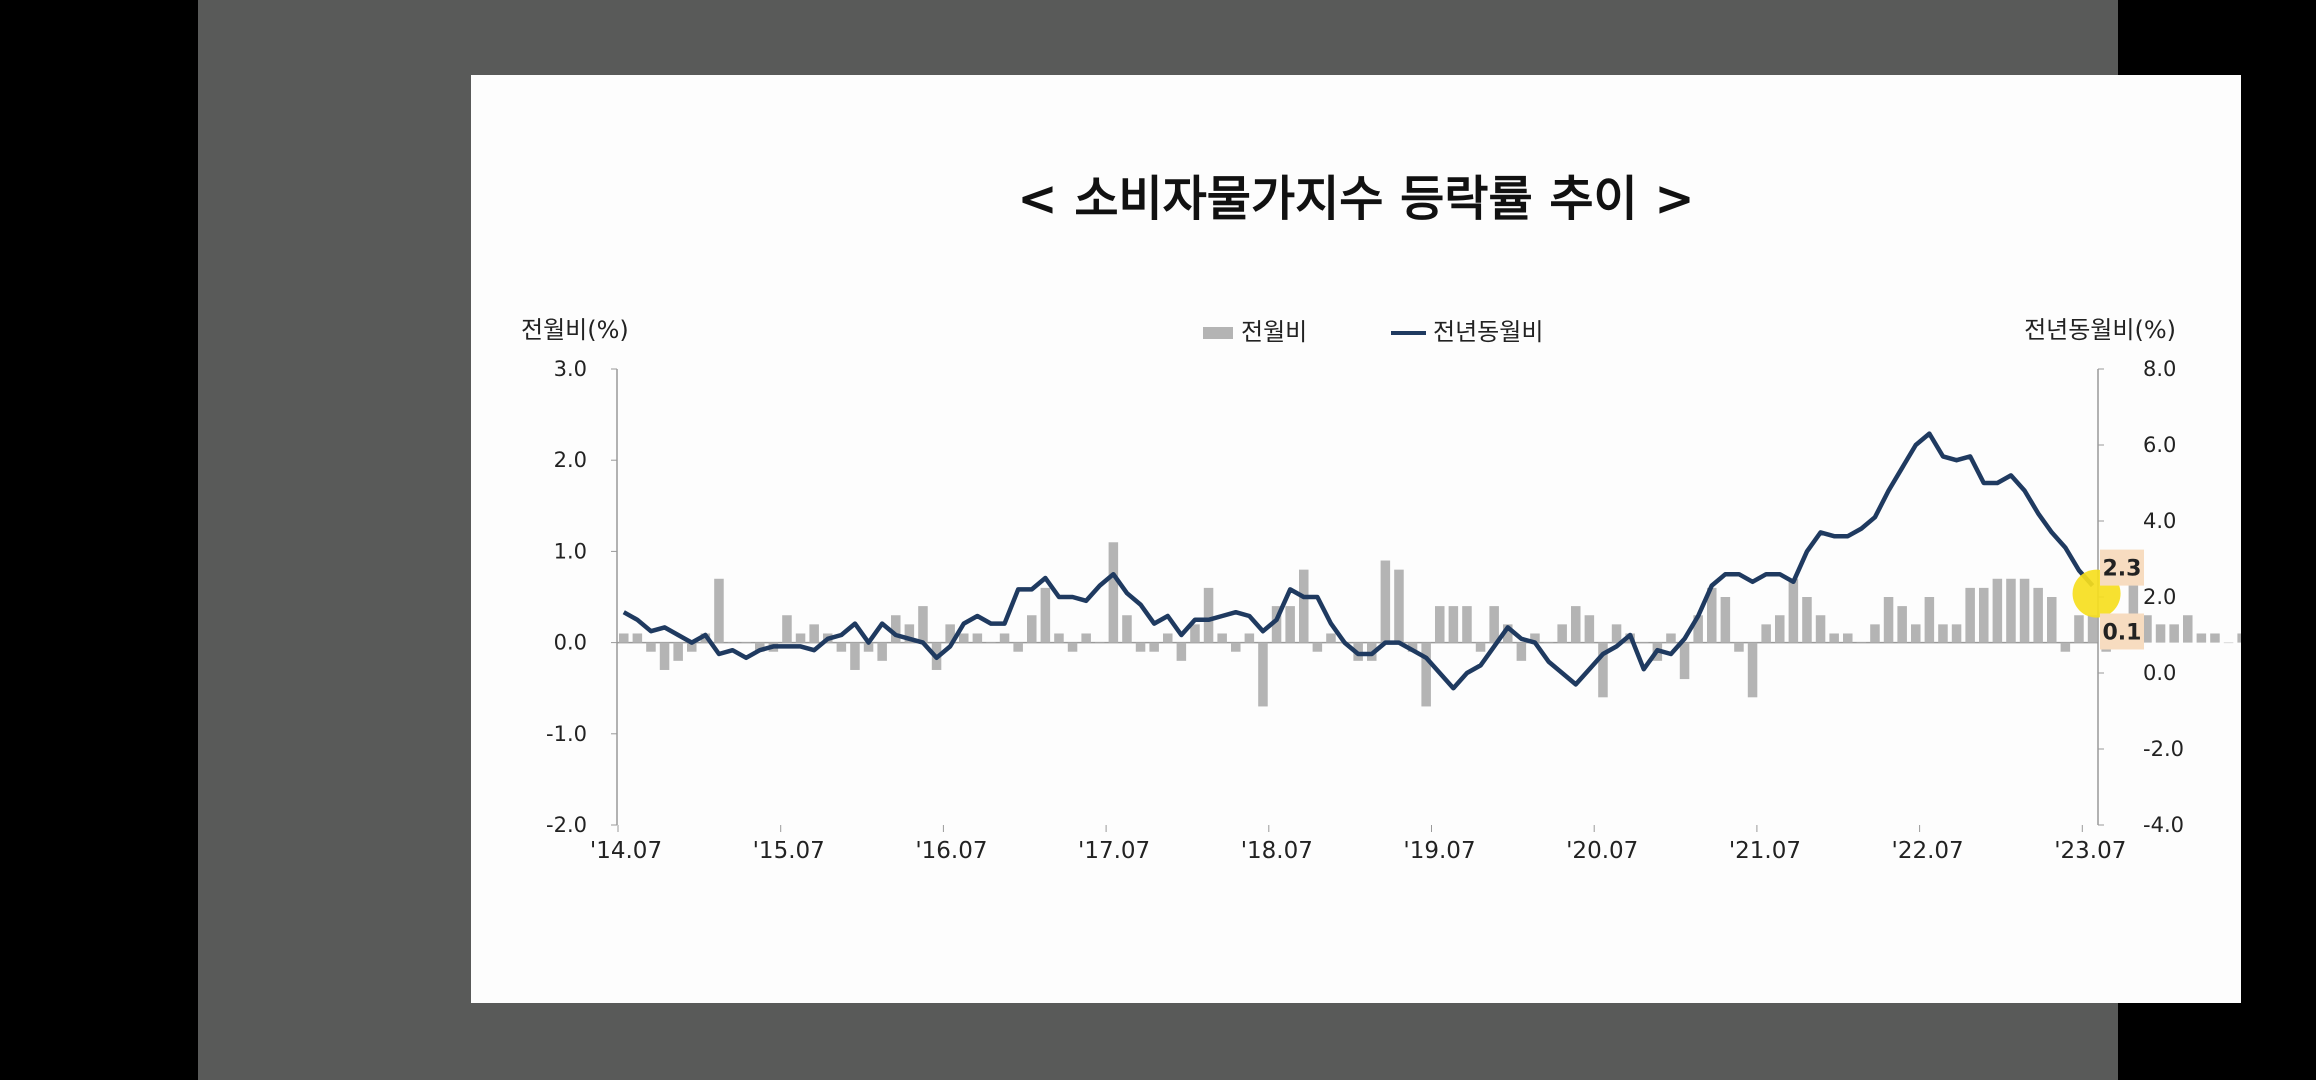 The image size is (2316, 1080). What do you see at coordinates (575, 330) in the screenshot?
I see `y-left-axis-title: 전월비(%)` at bounding box center [575, 330].